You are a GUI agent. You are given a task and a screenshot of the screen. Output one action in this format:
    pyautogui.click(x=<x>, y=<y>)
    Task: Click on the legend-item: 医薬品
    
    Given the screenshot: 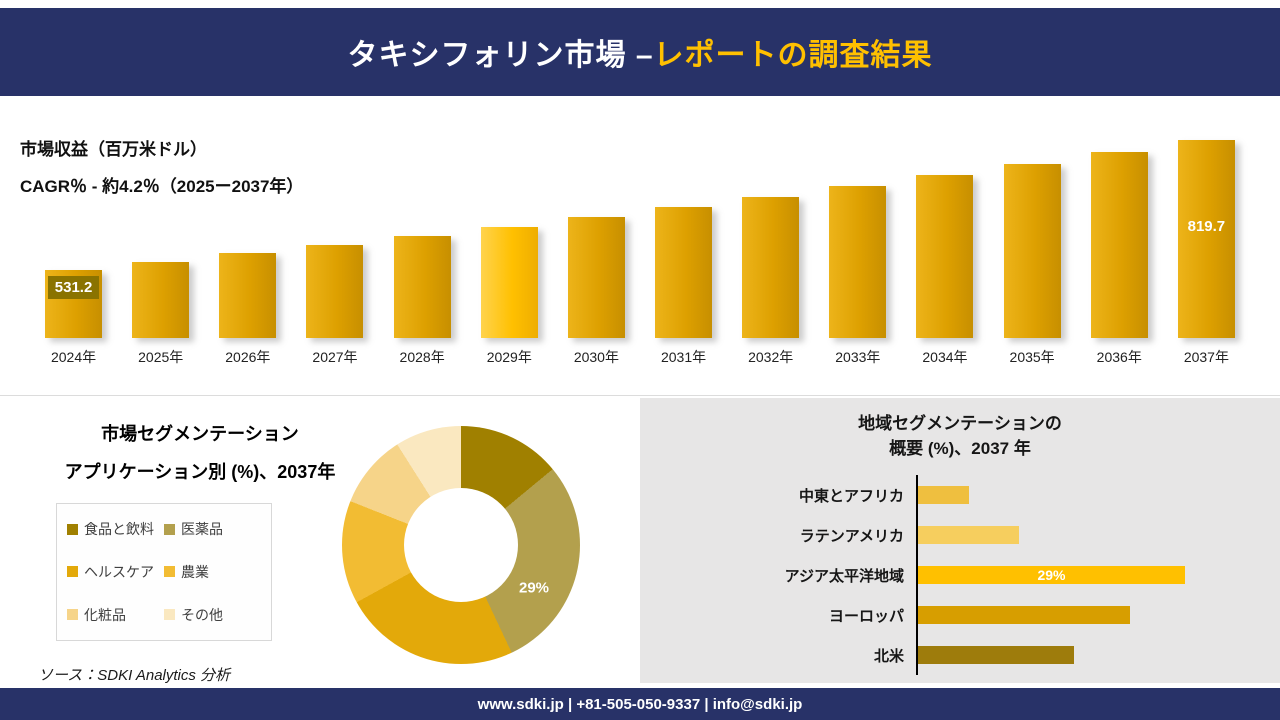 What is the action you would take?
    pyautogui.click(x=212, y=529)
    